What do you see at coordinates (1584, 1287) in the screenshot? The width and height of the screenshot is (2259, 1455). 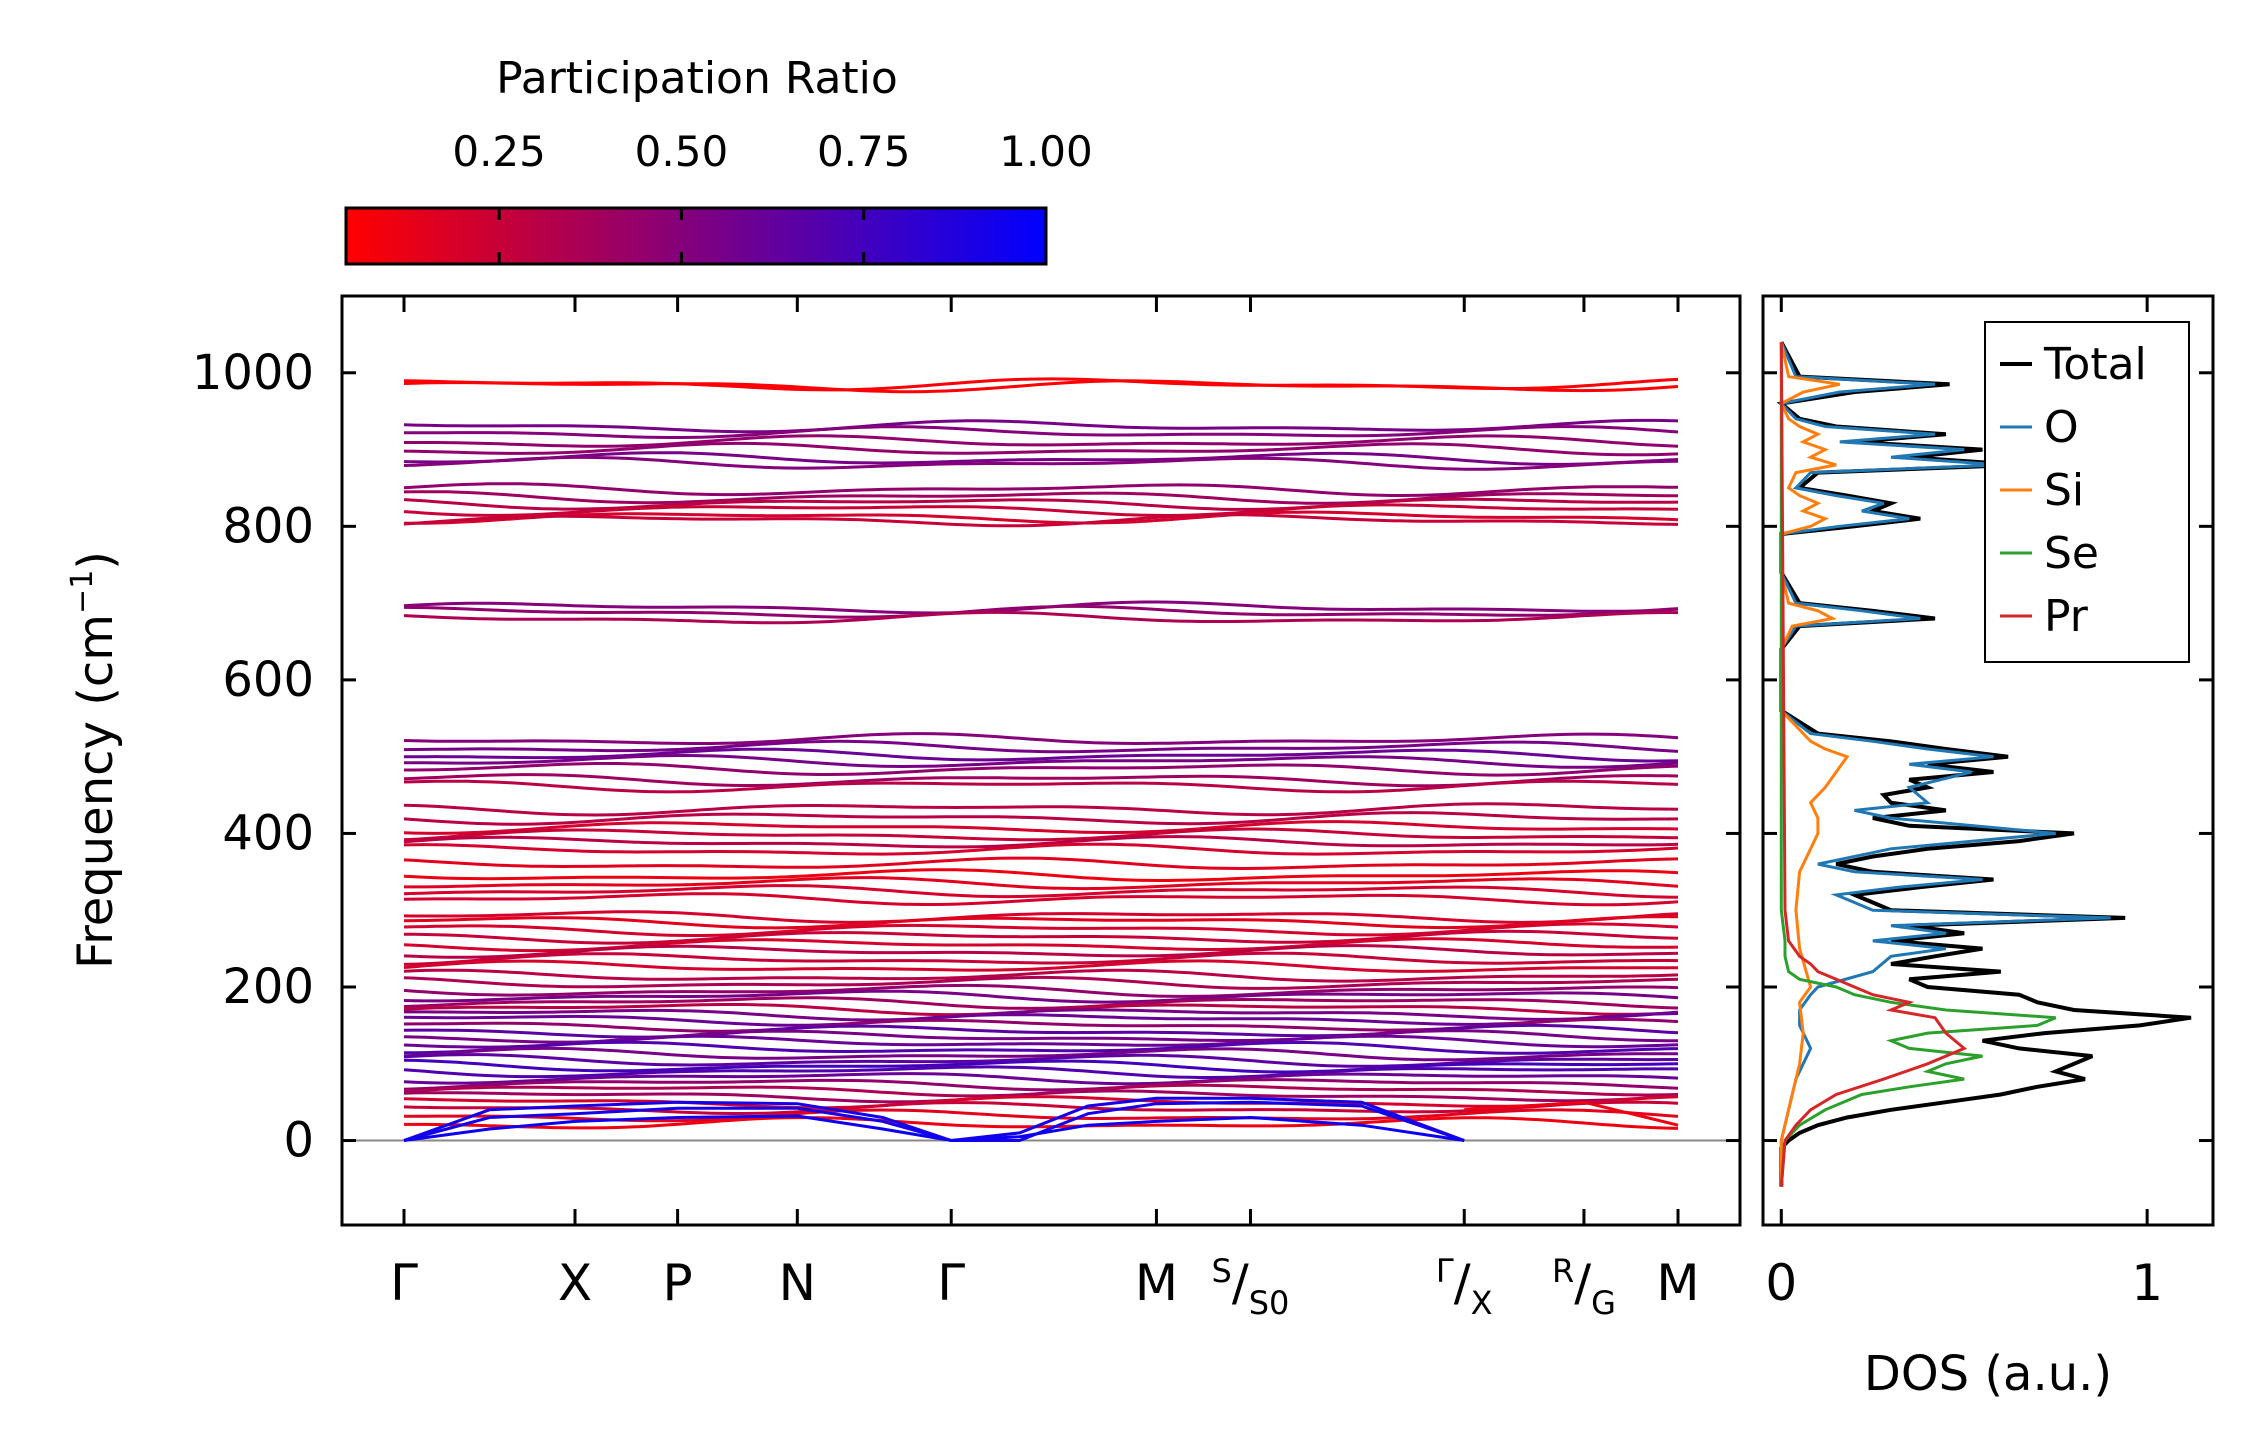 I see `high-symmetry-label: R/G` at bounding box center [1584, 1287].